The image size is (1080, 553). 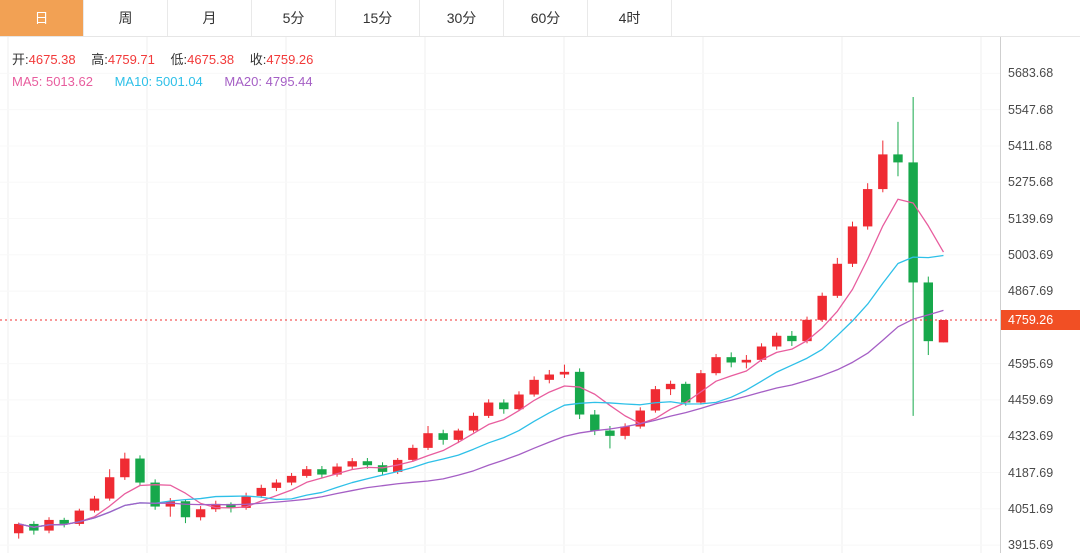 I want to click on ma5-value: 5013.62, so click(x=69, y=81).